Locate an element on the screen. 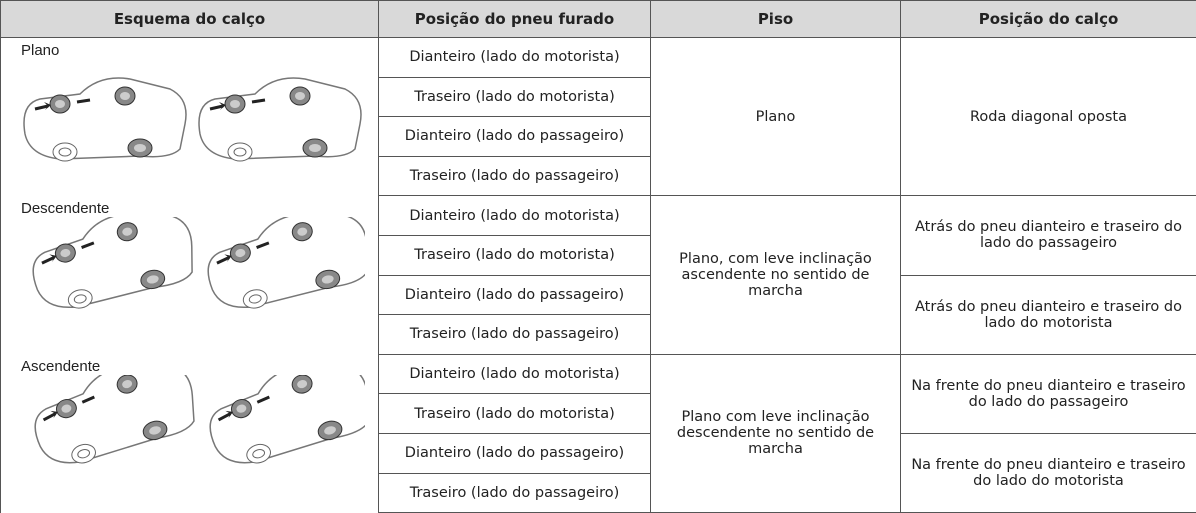 The image size is (1196, 513). scheme-cell: Descendente is located at coordinates (190, 275).